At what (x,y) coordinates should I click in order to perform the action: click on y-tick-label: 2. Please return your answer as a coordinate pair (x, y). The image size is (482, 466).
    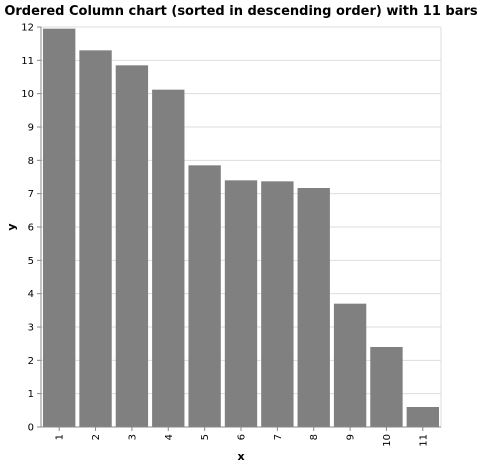
    Looking at the image, I should click on (31, 361).